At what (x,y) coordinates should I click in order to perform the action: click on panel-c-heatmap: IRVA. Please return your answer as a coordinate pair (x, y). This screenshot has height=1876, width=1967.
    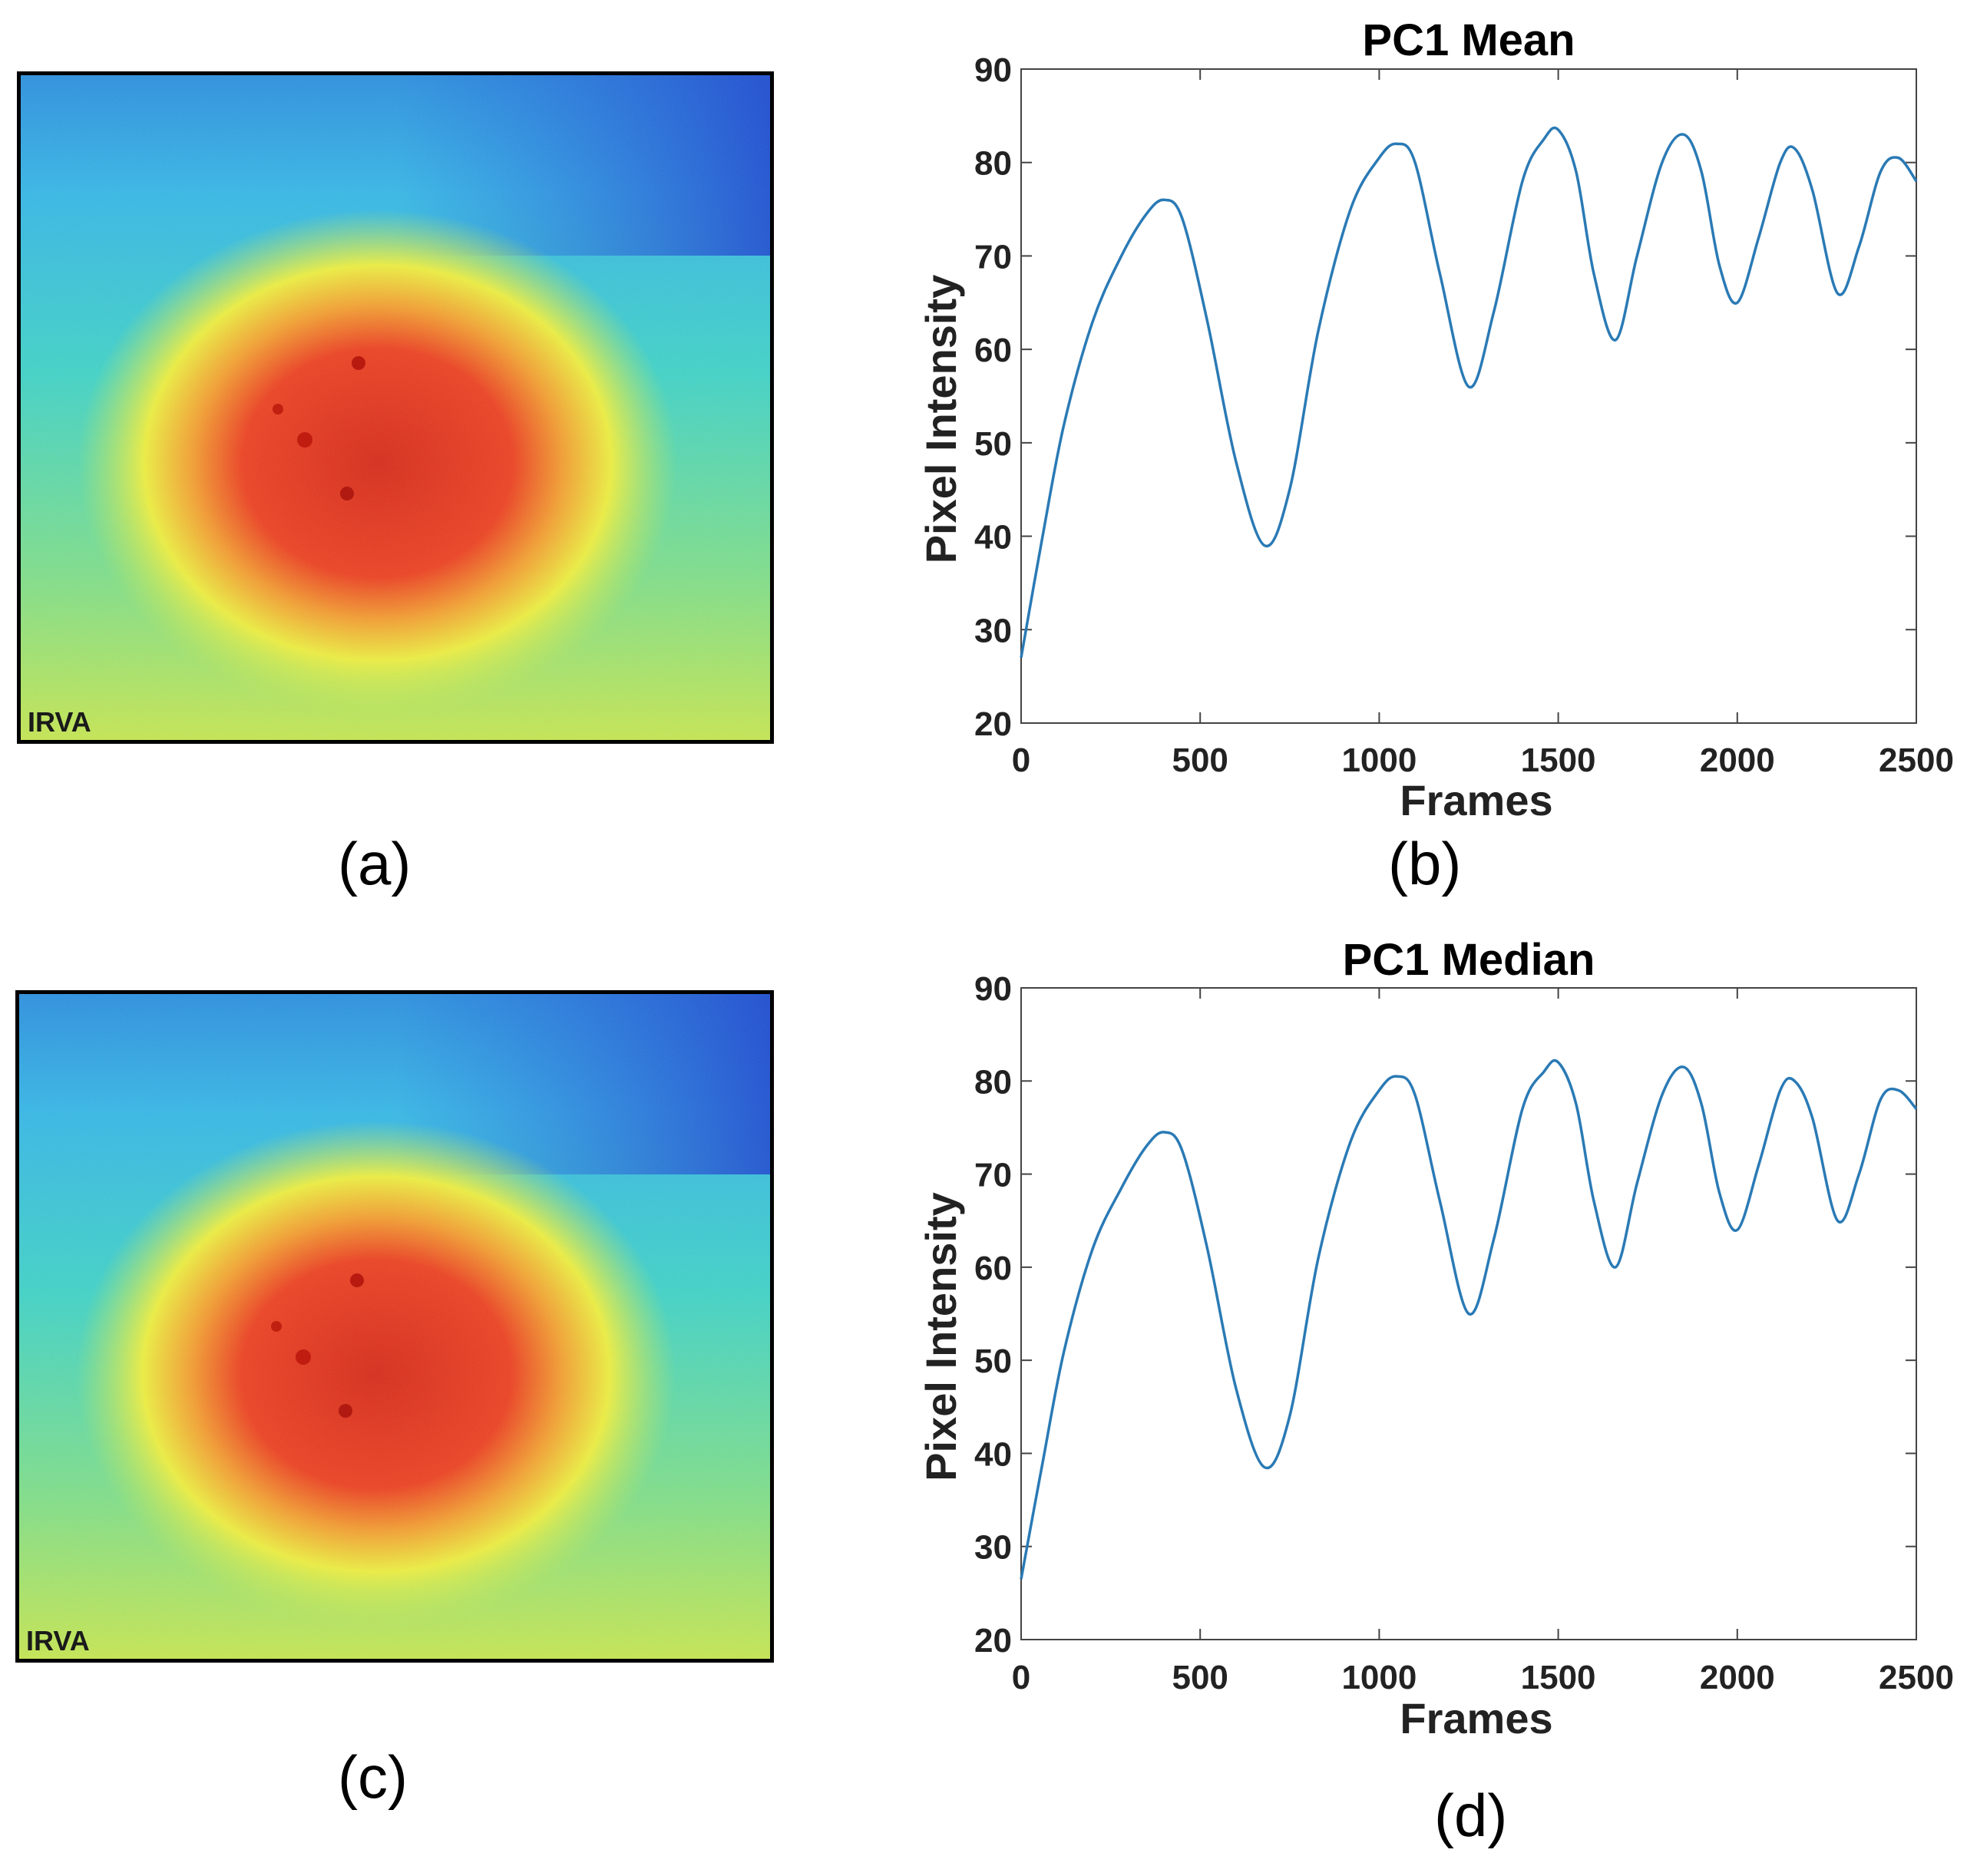
    Looking at the image, I should click on (394, 1326).